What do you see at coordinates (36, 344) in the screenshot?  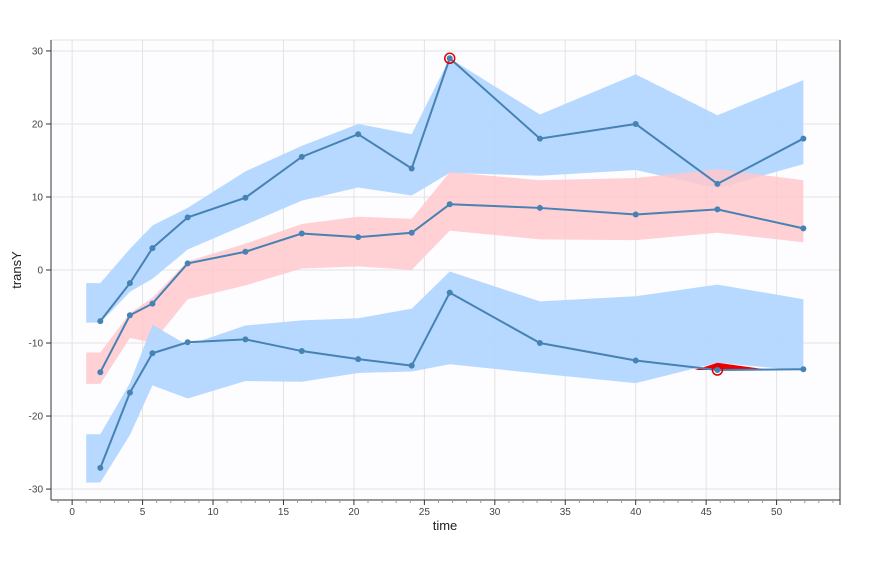 I see `y-tick-label: -10` at bounding box center [36, 344].